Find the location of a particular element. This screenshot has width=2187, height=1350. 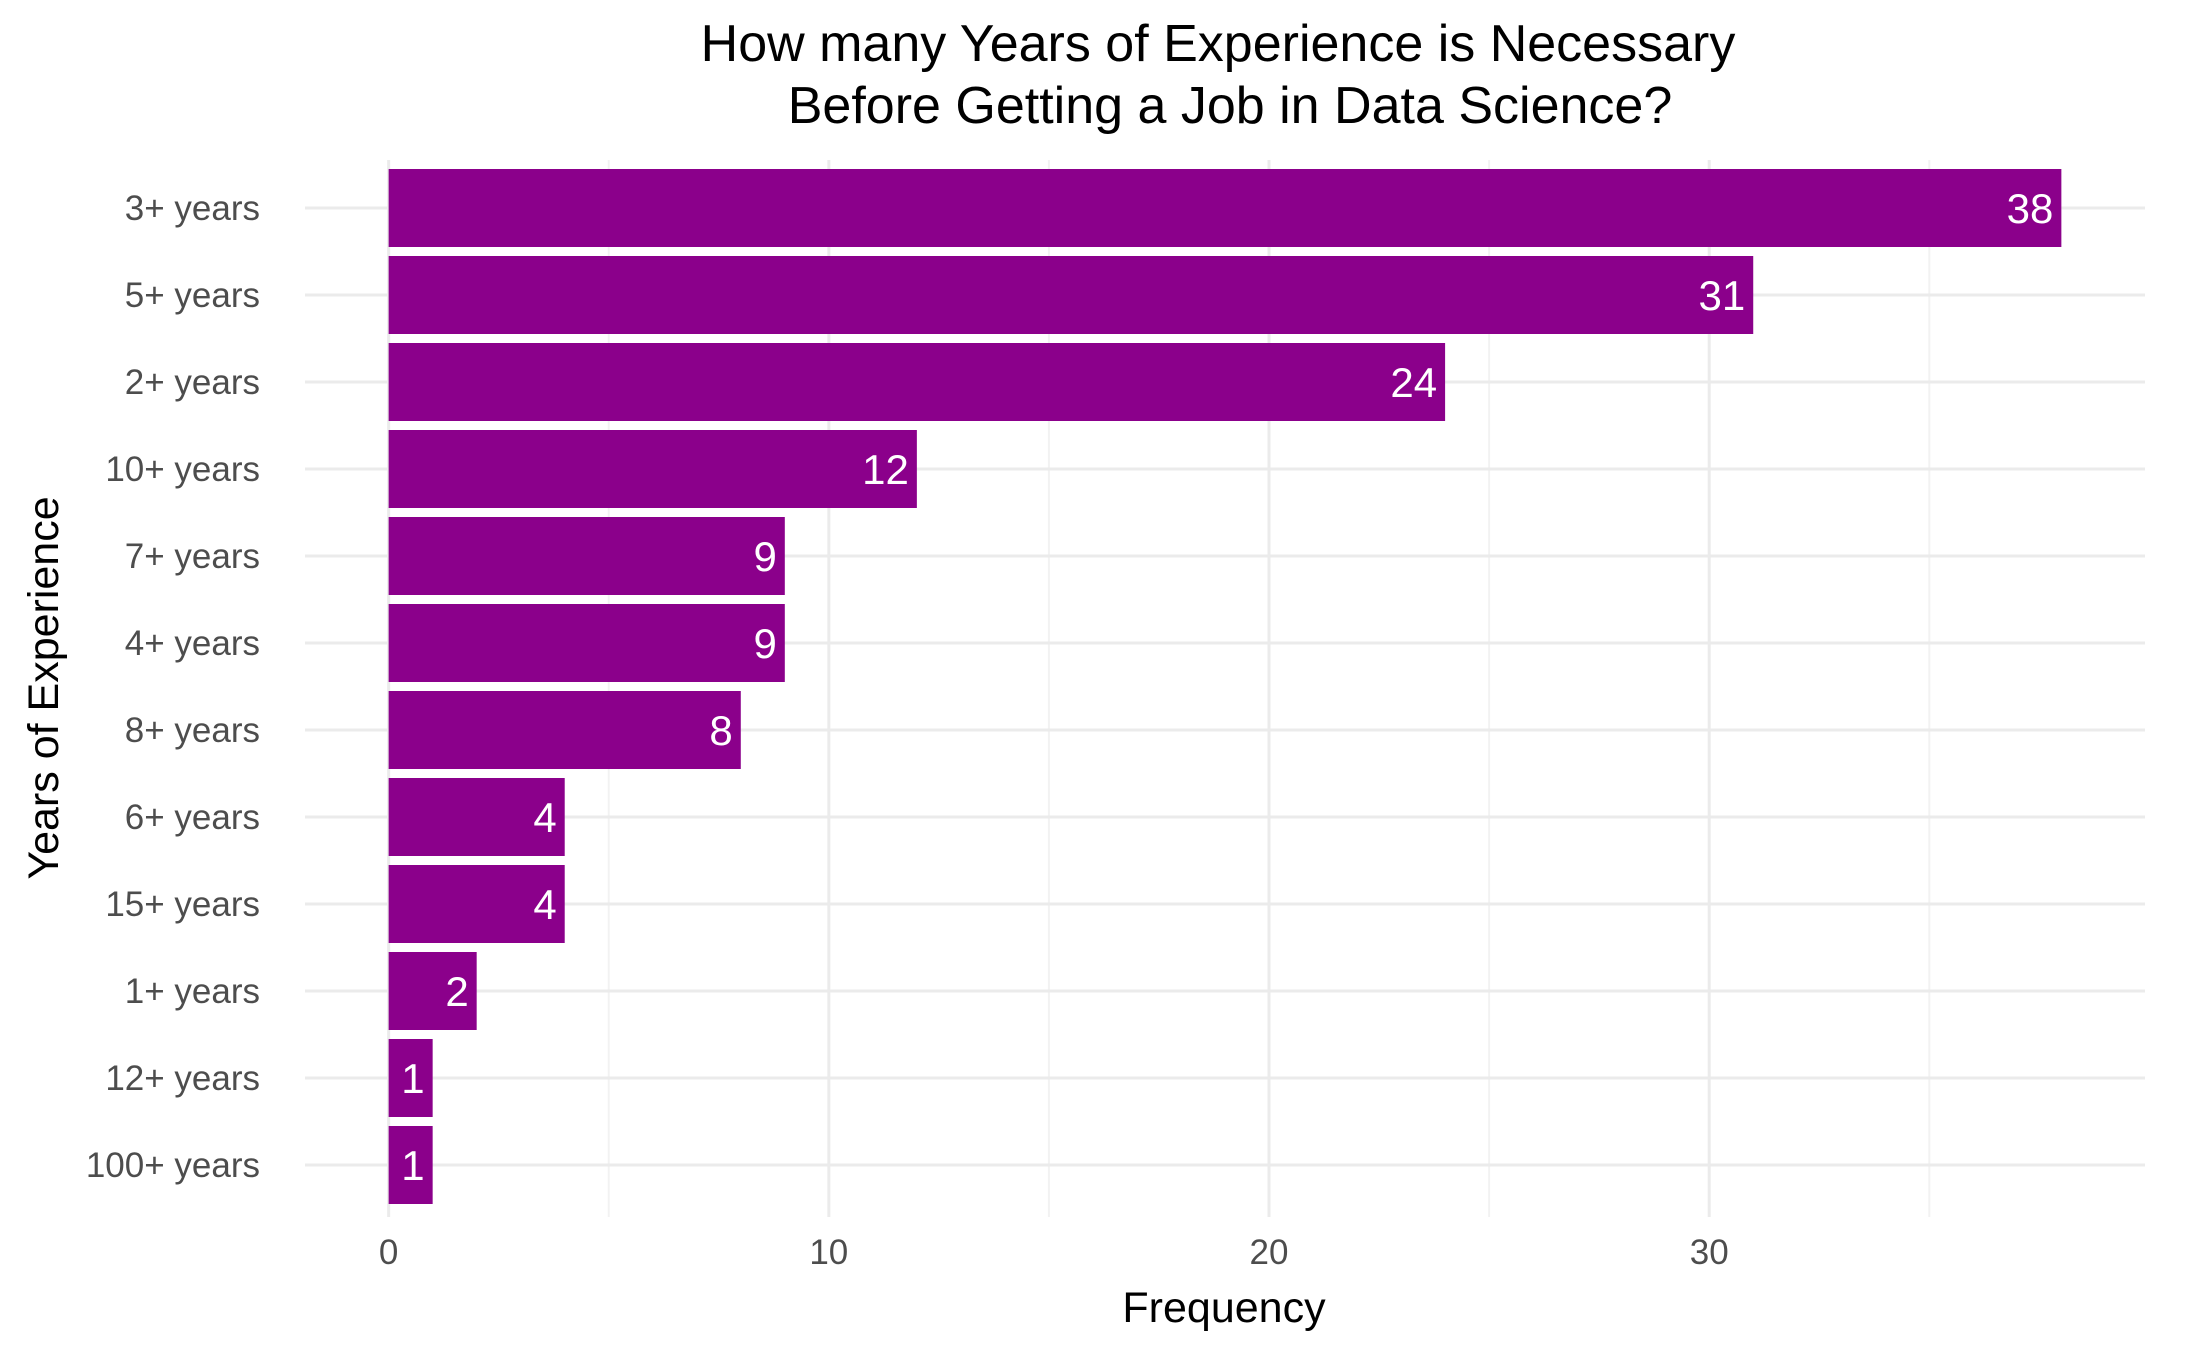

y-axis-title: Years of Experience is located at coordinates (44, 687).